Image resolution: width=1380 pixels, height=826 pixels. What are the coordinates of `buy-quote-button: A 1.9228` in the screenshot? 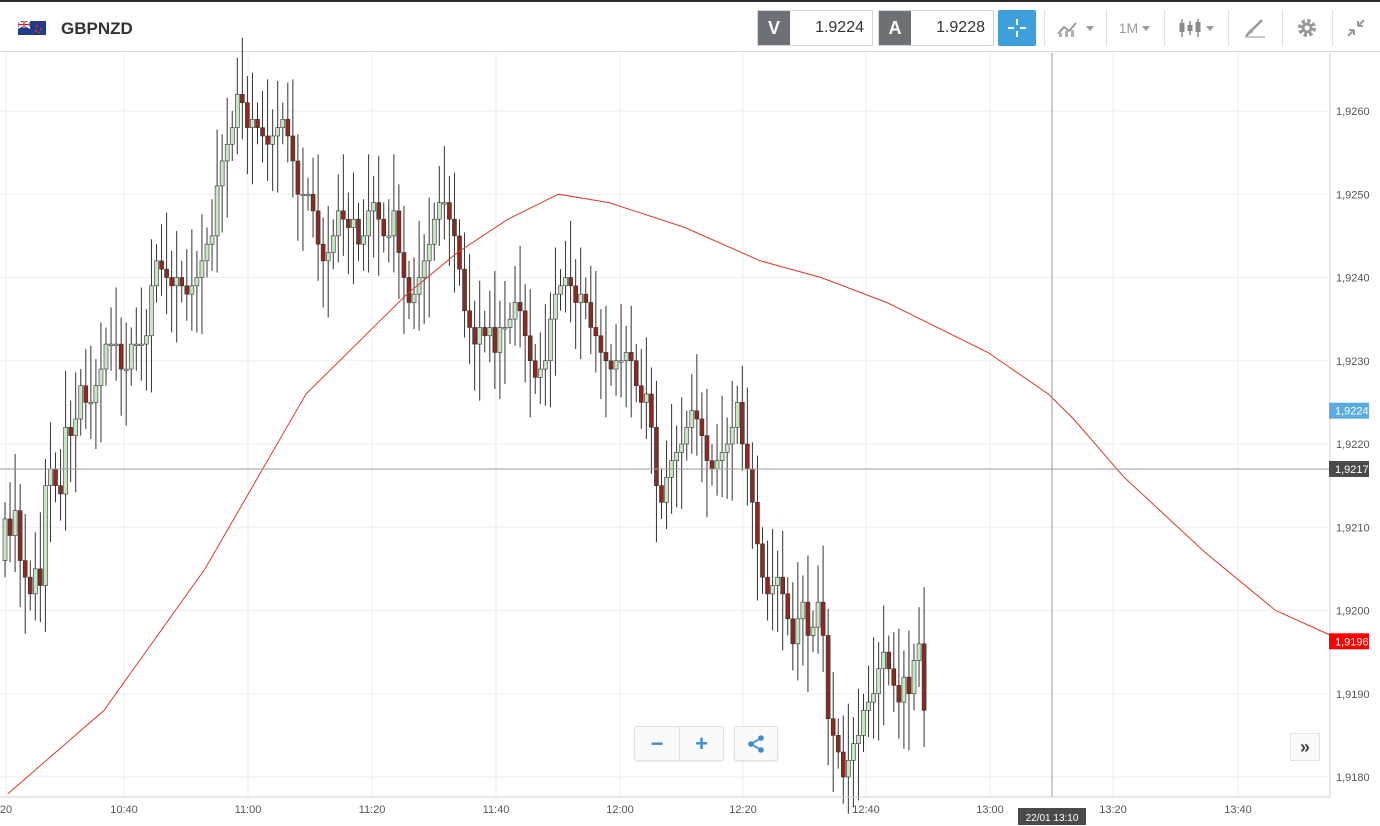 It's located at (936, 28).